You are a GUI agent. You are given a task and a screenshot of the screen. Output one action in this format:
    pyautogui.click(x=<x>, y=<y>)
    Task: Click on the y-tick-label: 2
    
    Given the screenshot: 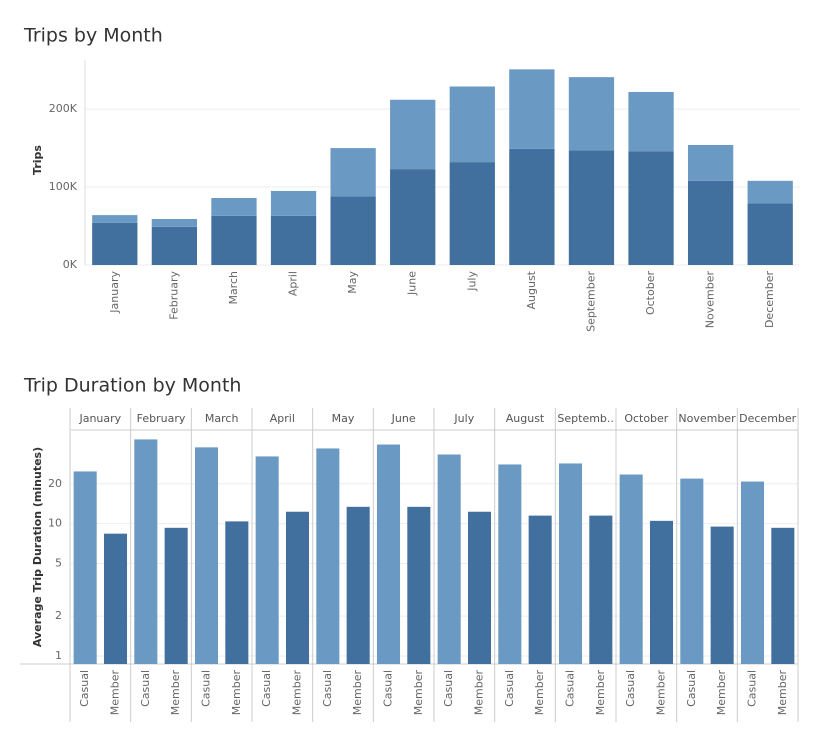 What is the action you would take?
    pyautogui.click(x=58, y=615)
    